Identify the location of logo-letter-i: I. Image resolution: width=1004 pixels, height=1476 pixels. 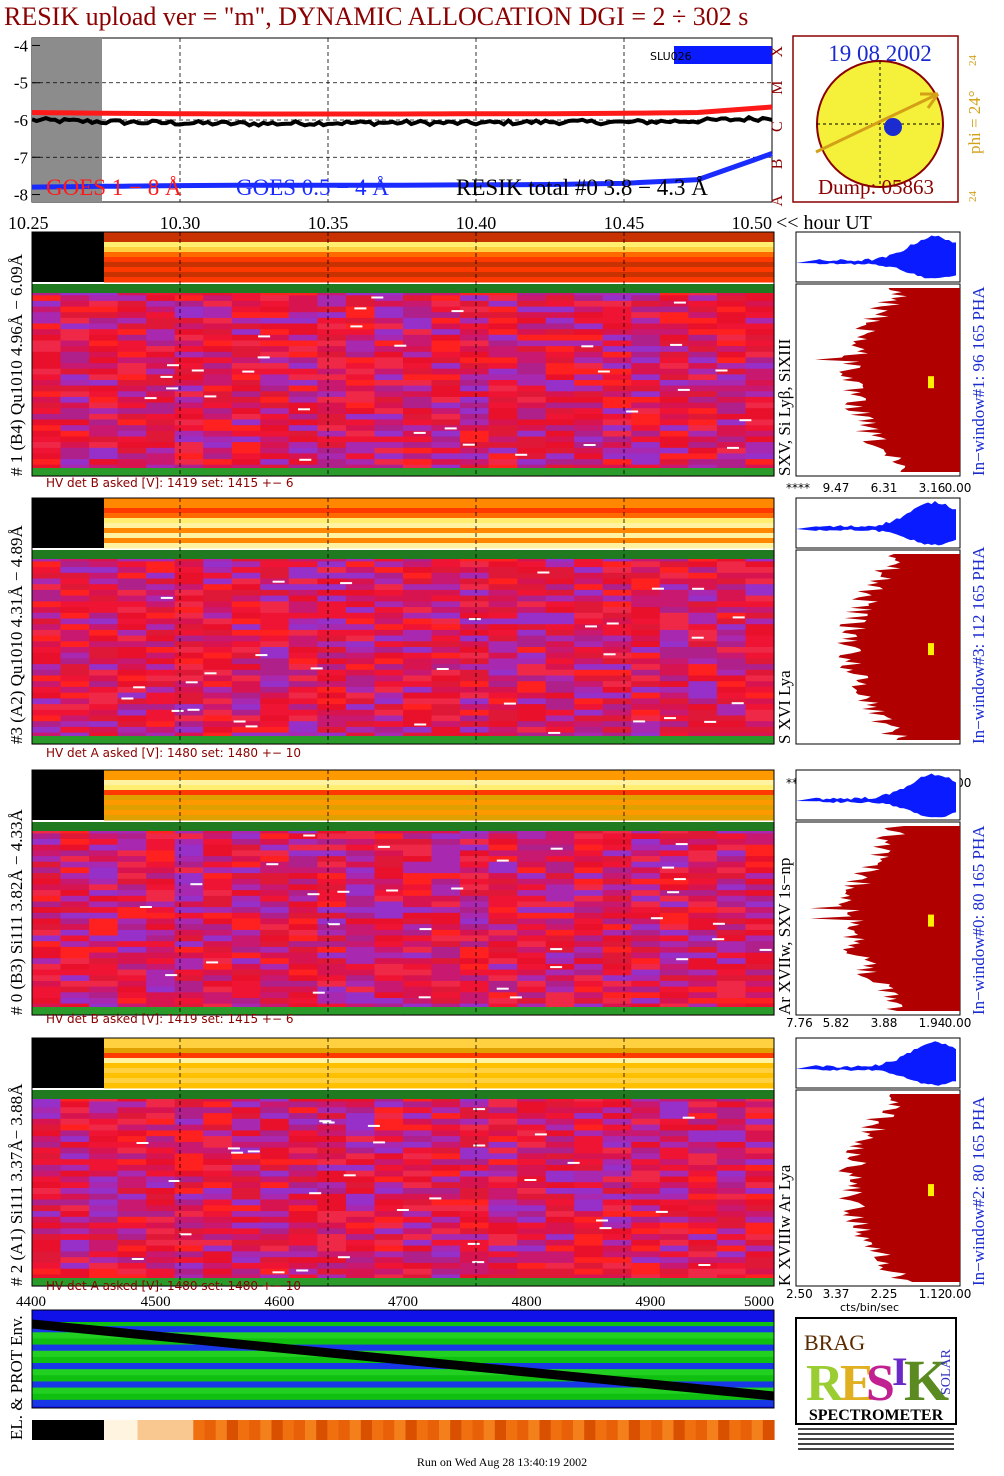
(900, 1371).